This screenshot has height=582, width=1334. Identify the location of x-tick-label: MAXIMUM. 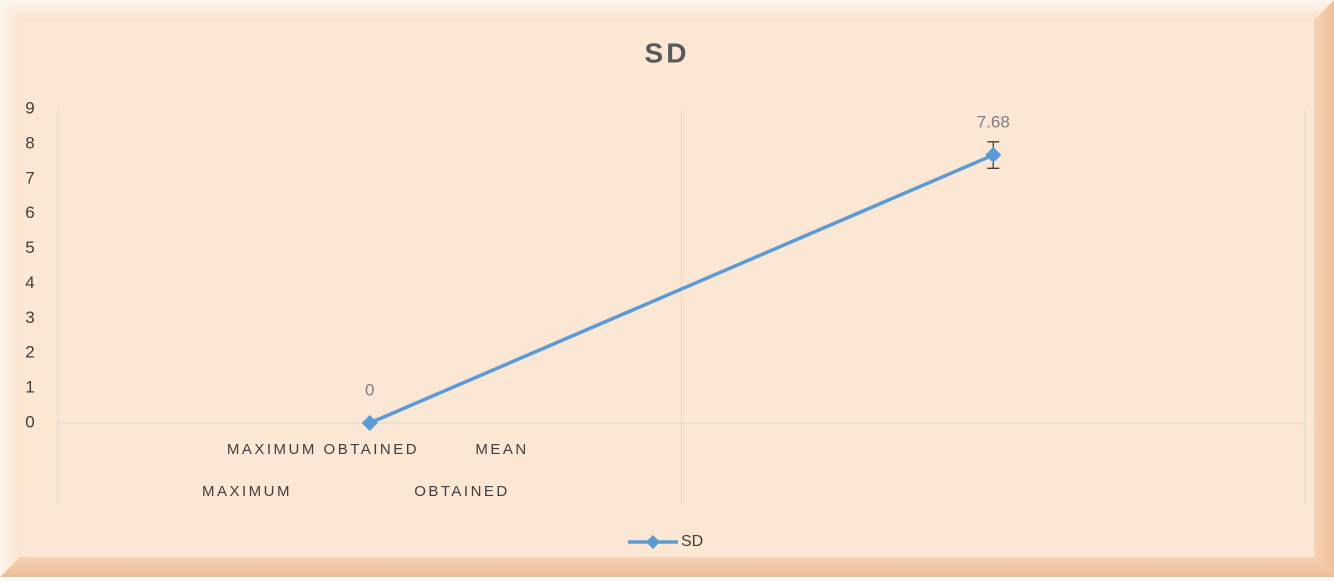
(247, 491).